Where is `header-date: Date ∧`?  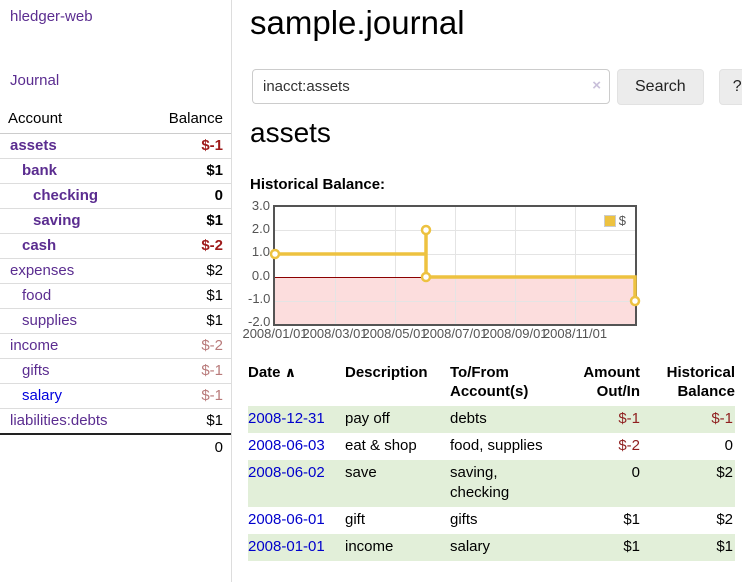 header-date: Date ∧ is located at coordinates (296, 383).